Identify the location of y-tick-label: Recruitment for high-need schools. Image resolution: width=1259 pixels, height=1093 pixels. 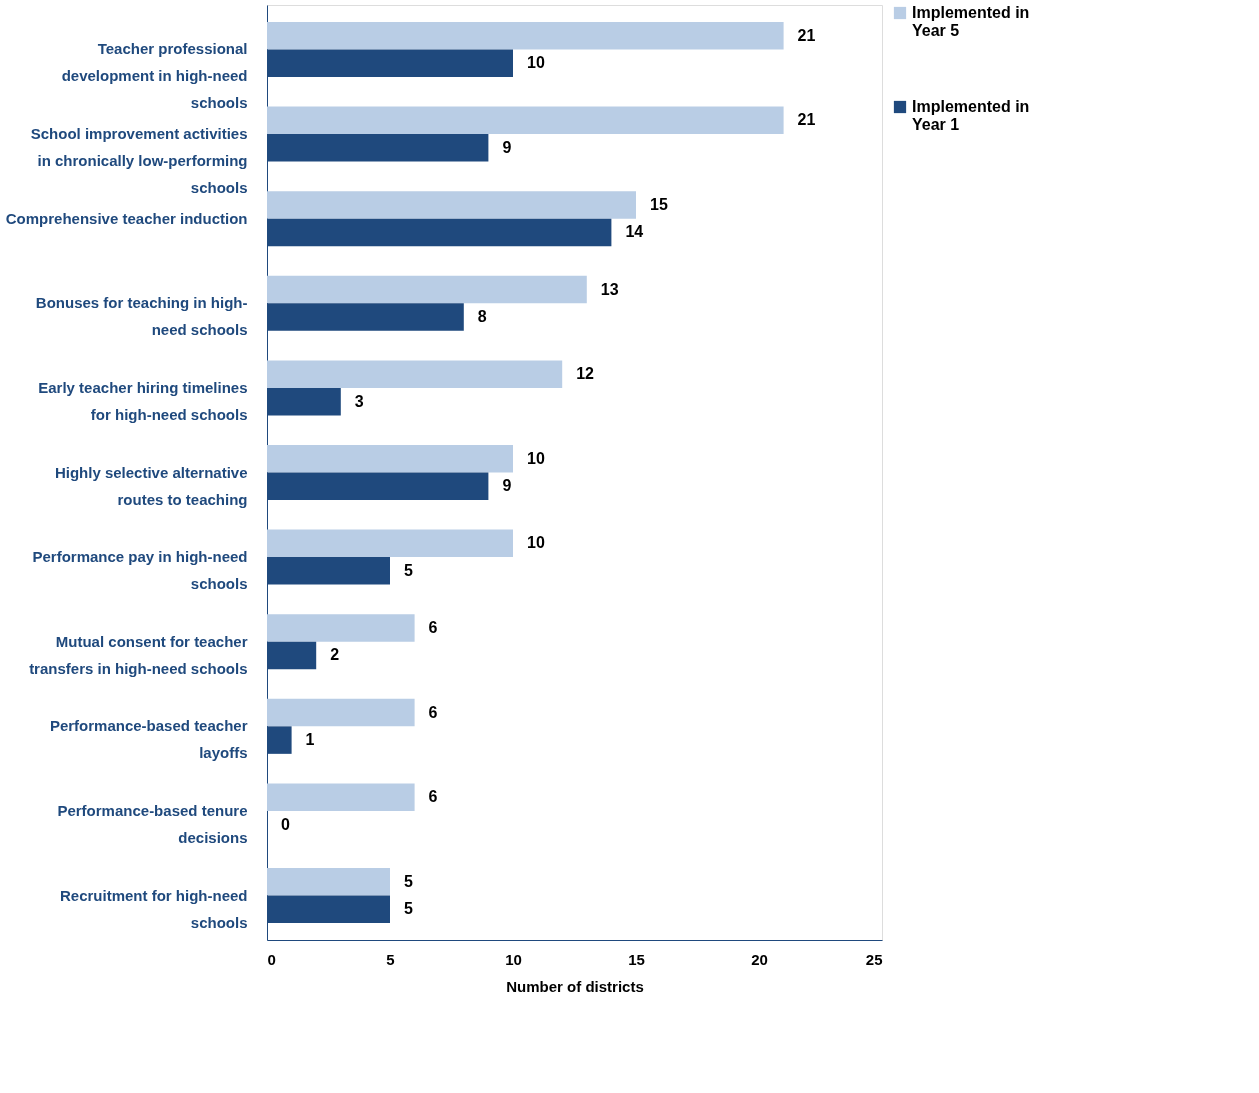
(153, 908).